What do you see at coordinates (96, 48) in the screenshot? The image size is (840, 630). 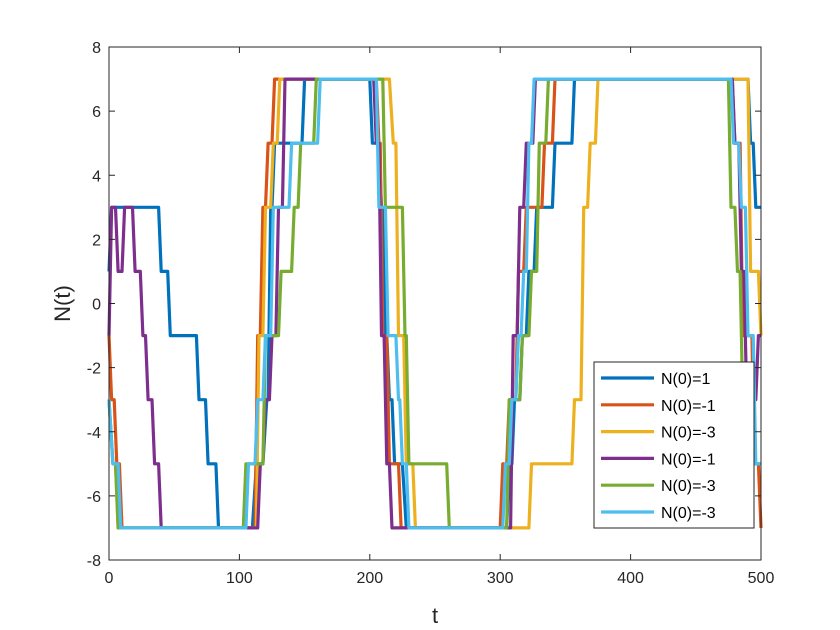 I see `y-tick-label: 8` at bounding box center [96, 48].